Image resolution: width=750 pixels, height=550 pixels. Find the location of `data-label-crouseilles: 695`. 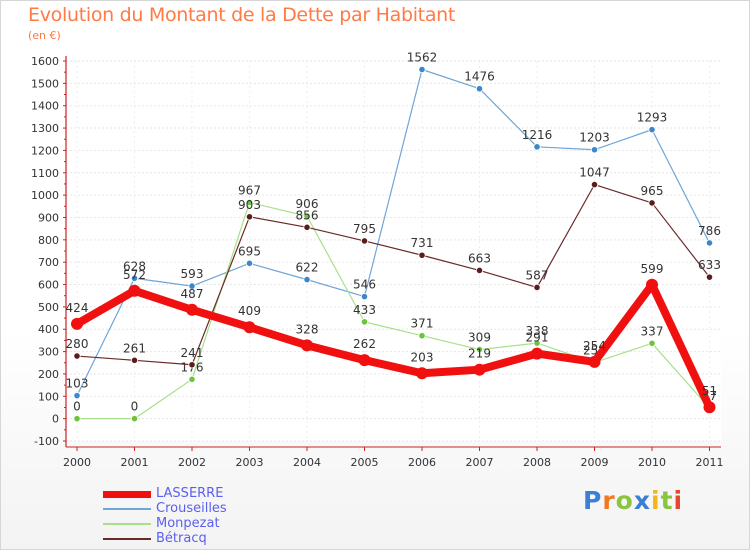

data-label-crouseilles: 695 is located at coordinates (249, 251).